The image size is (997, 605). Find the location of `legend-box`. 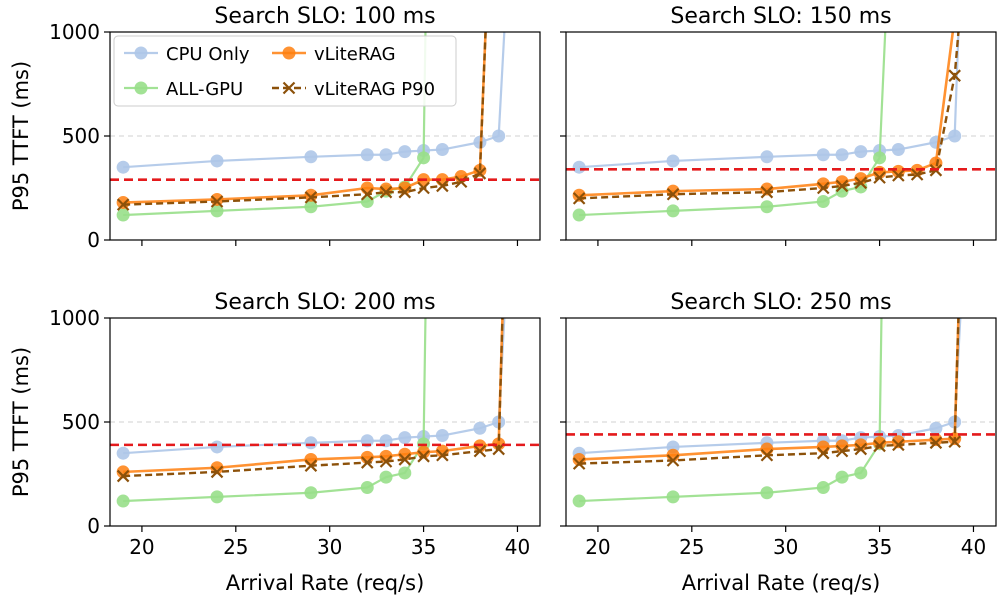

legend-box is located at coordinates (285, 71).